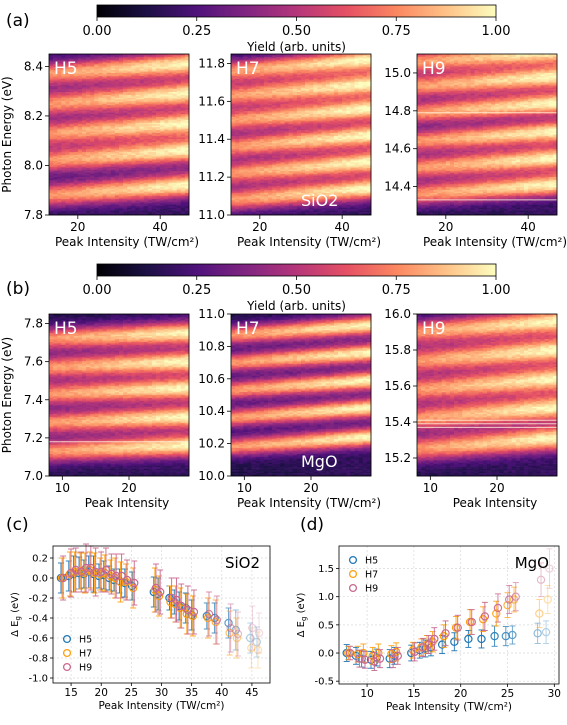 The height and width of the screenshot is (725, 567). I want to click on x-tick-label: 20, so click(77, 227).